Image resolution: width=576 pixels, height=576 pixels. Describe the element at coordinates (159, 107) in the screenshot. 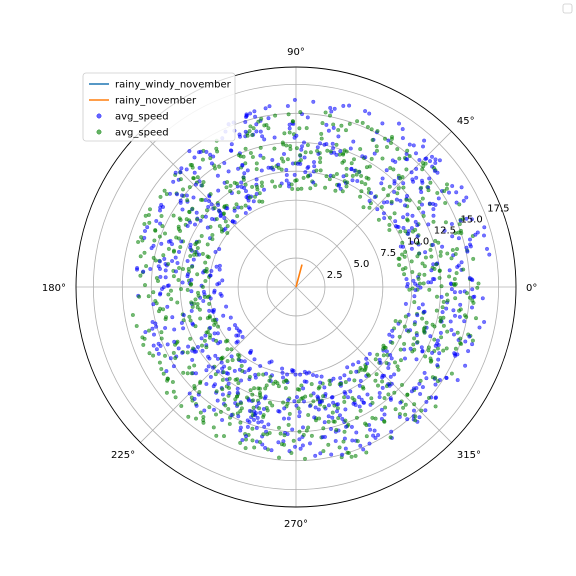

I see `legend-box` at that location.